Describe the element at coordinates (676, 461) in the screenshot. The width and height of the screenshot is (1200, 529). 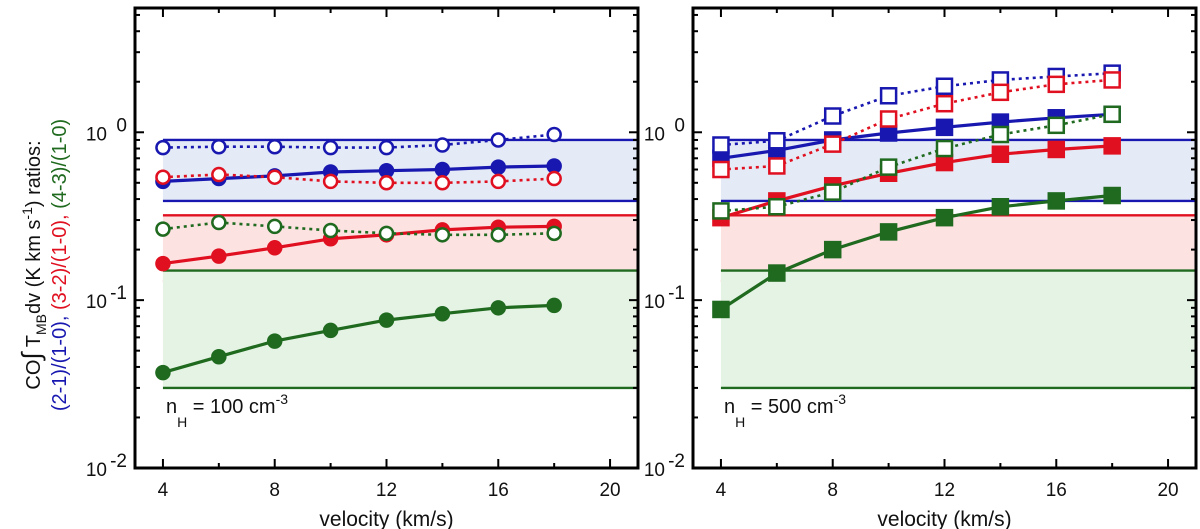
I see `y-tick-label-exponent: -2` at that location.